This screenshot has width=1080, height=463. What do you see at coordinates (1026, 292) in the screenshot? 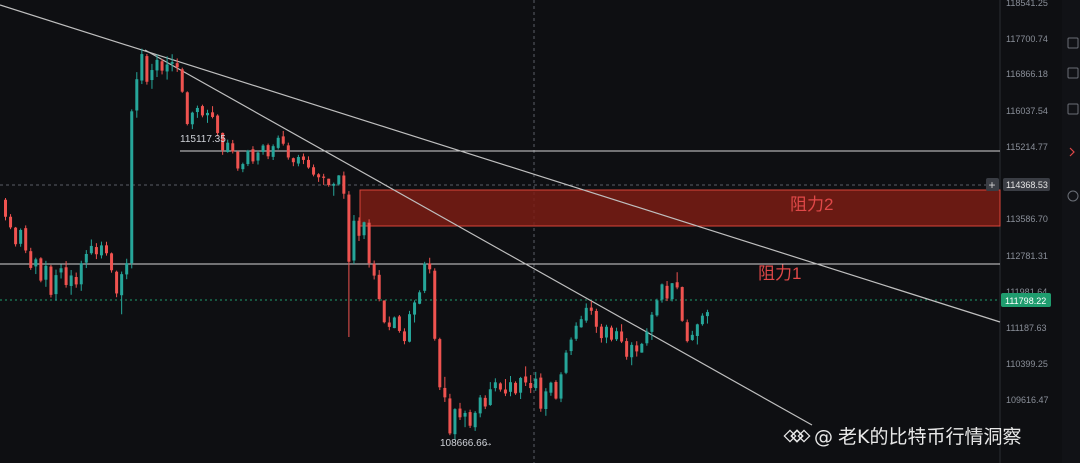
I see `price-axis-tick-label: 111981.64` at bounding box center [1026, 292].